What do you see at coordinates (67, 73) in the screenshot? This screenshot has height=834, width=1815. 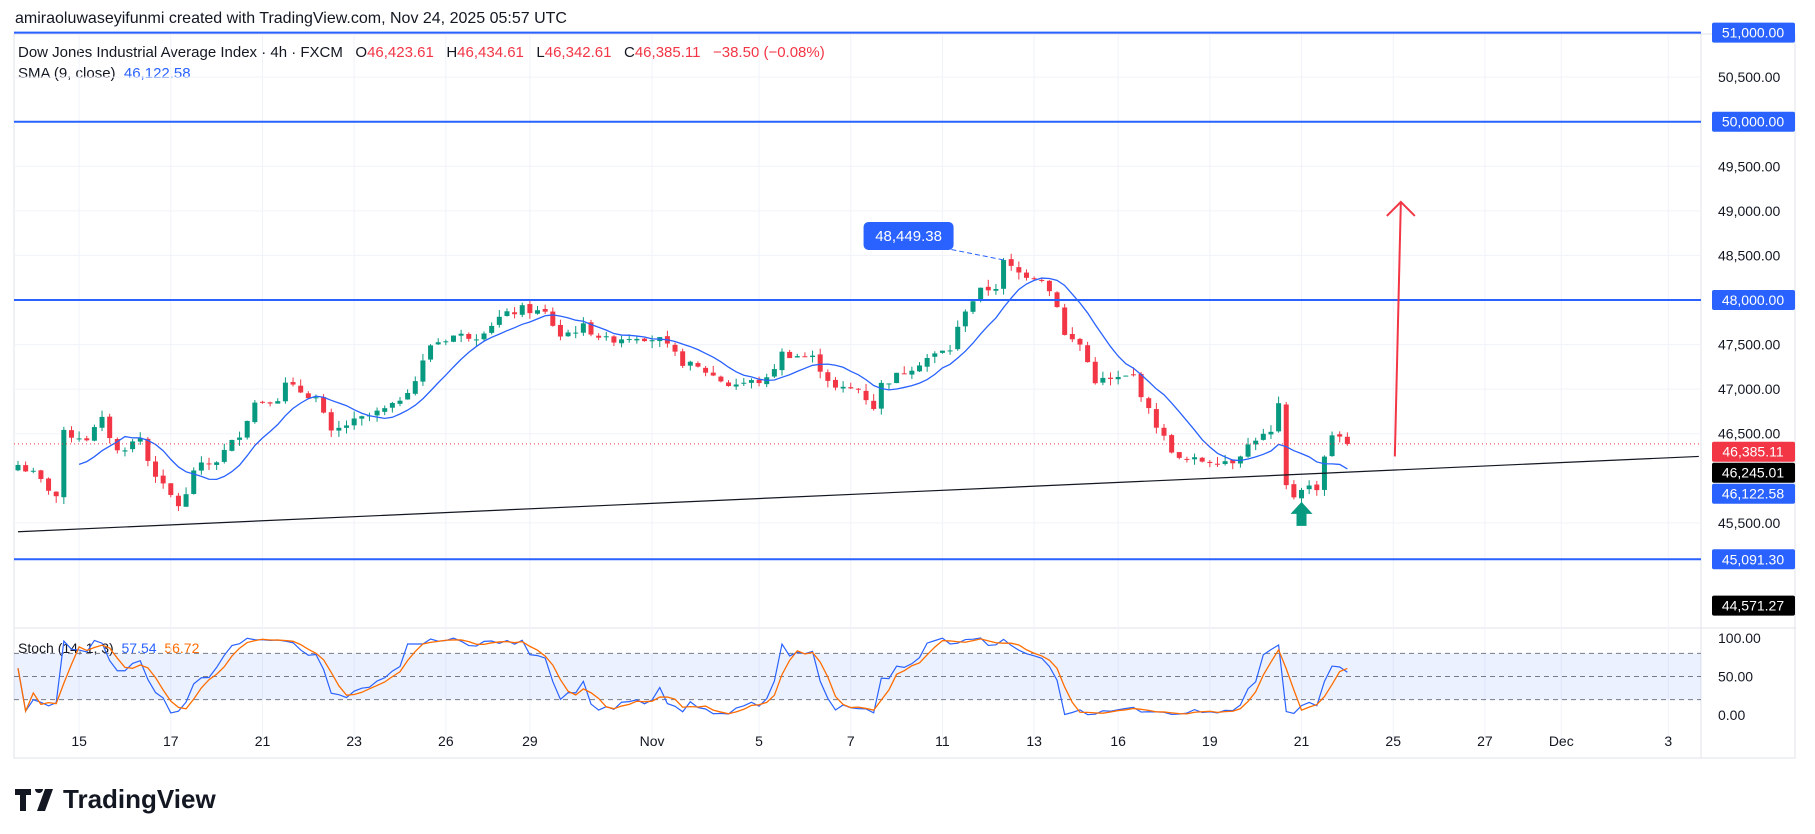 I see `sma-label: SMA (9, close)` at bounding box center [67, 73].